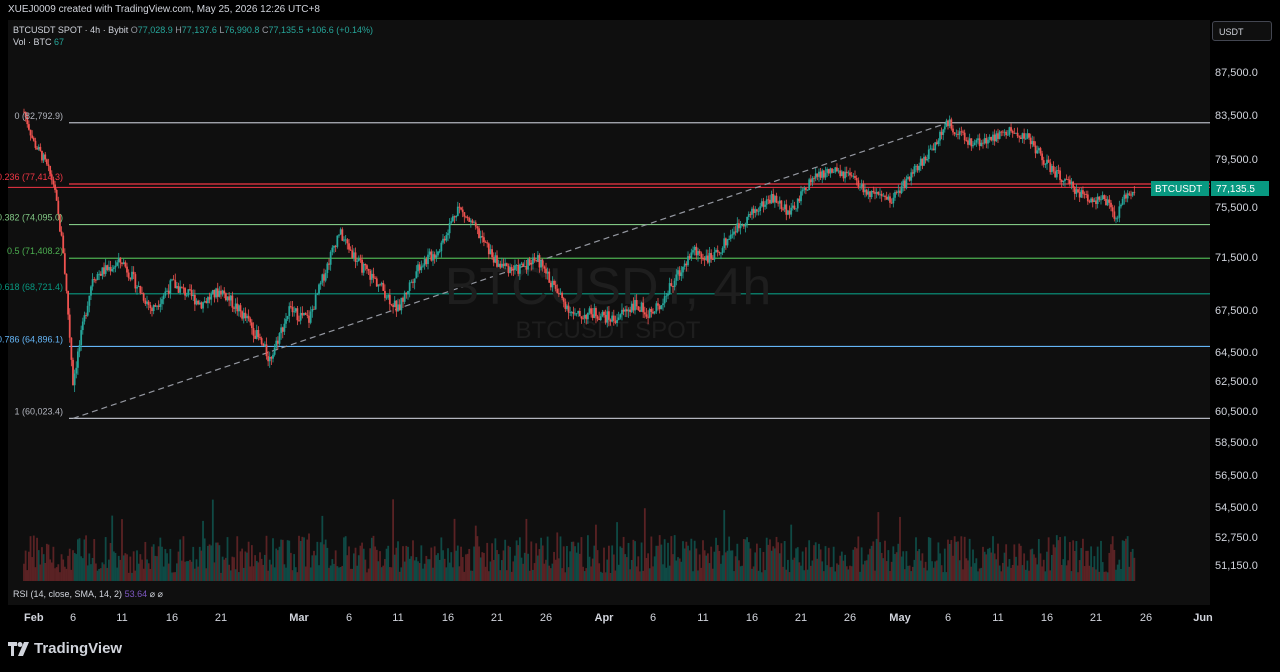 This screenshot has width=1280, height=672. What do you see at coordinates (155, 30) in the screenshot?
I see `open-value: 77,028.9` at bounding box center [155, 30].